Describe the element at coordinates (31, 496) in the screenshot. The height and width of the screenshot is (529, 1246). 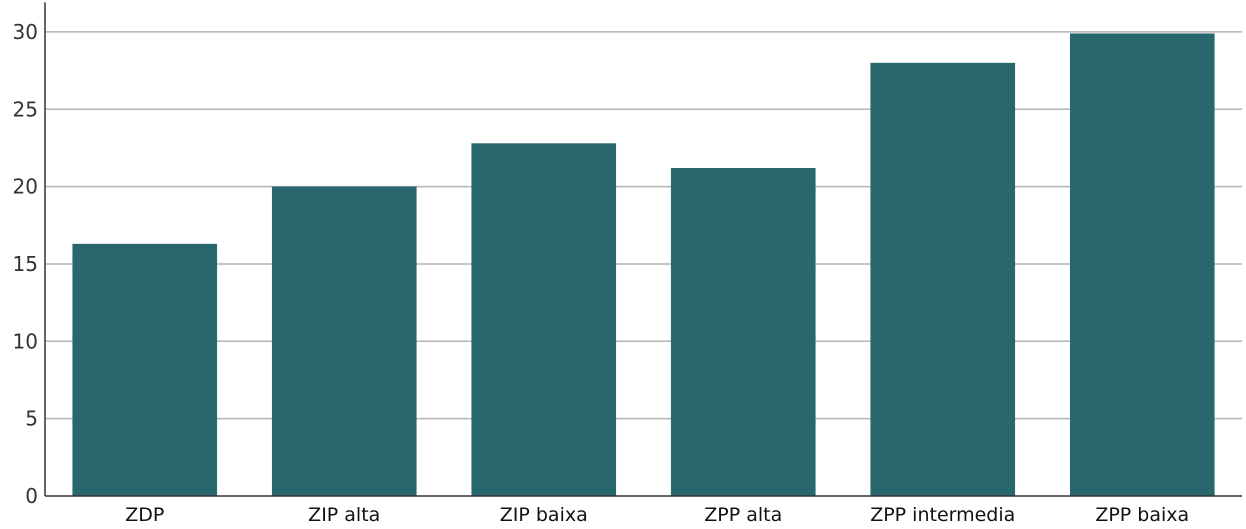
I see `y-tick-label-0: 0` at that location.